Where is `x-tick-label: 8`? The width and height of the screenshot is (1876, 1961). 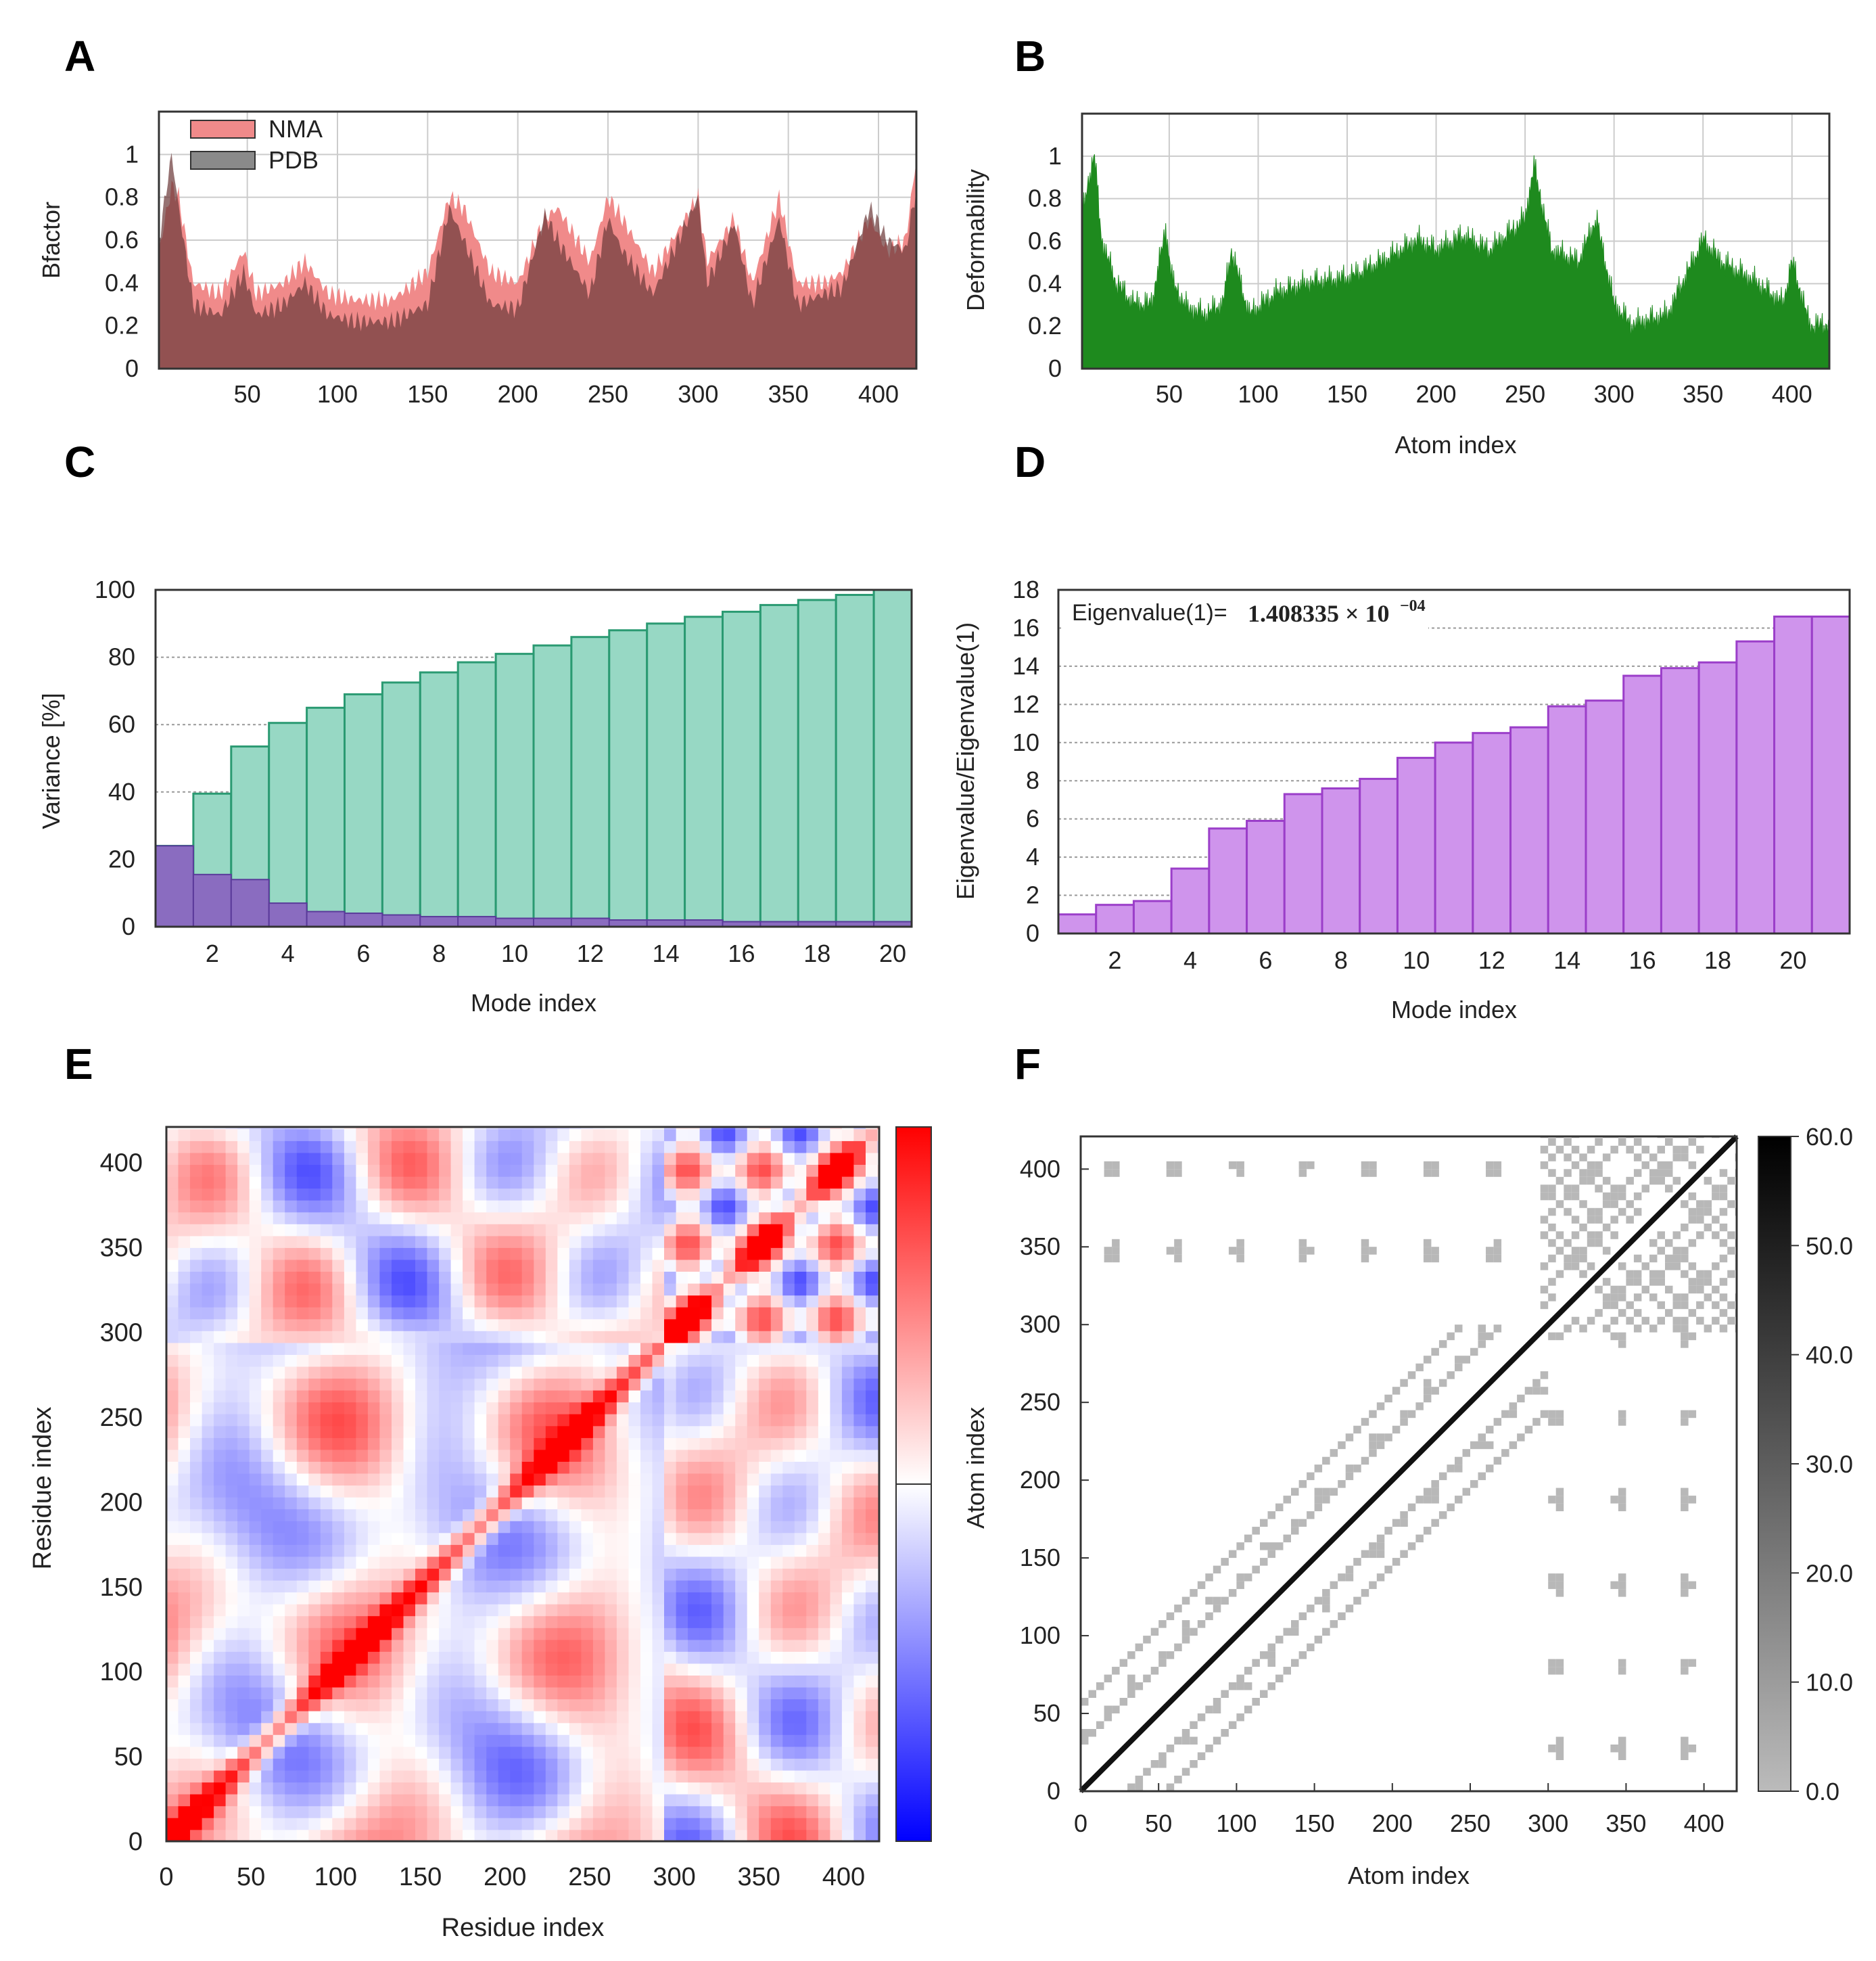
x-tick-label: 8 is located at coordinates (1341, 960).